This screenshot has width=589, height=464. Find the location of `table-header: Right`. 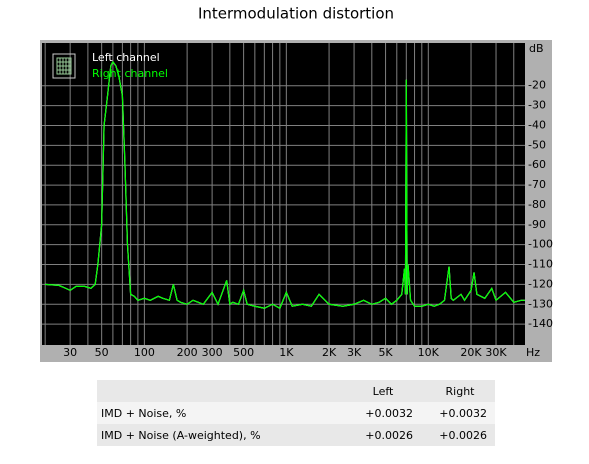

table-header: Right is located at coordinates (461, 391).